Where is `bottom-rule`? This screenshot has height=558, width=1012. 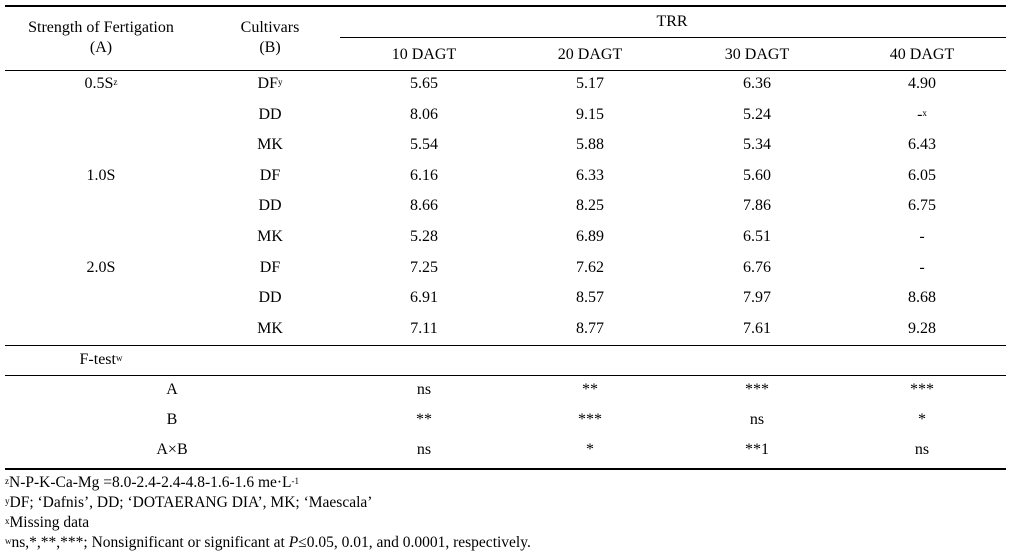 bottom-rule is located at coordinates (505, 469).